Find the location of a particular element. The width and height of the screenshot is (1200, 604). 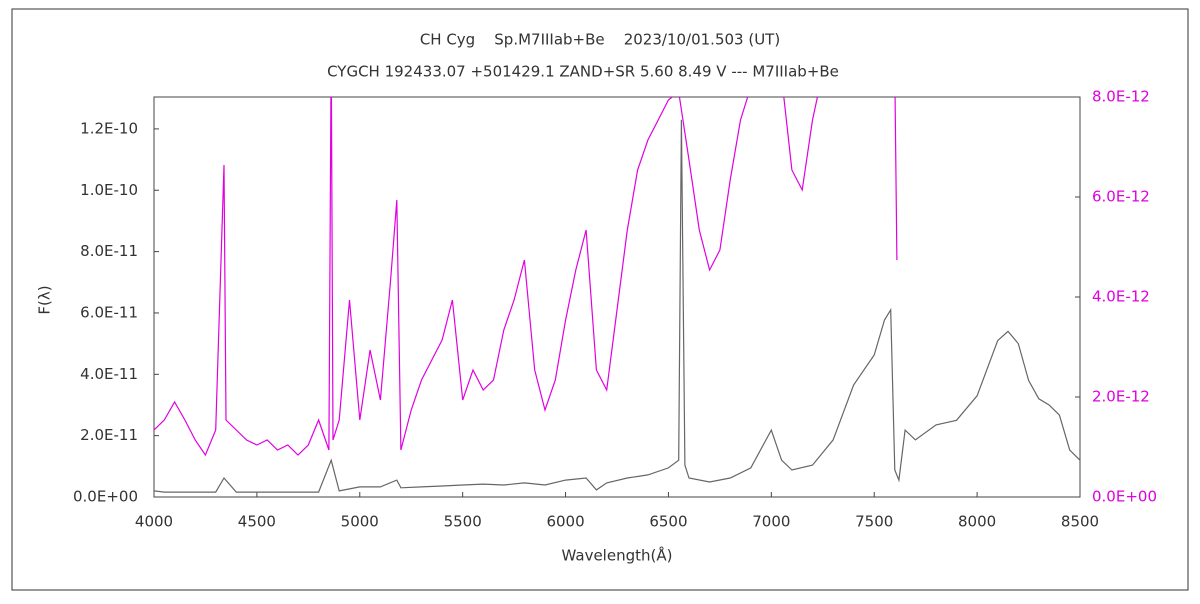

y-tick-label: 1.2E-10 is located at coordinates (109, 128).